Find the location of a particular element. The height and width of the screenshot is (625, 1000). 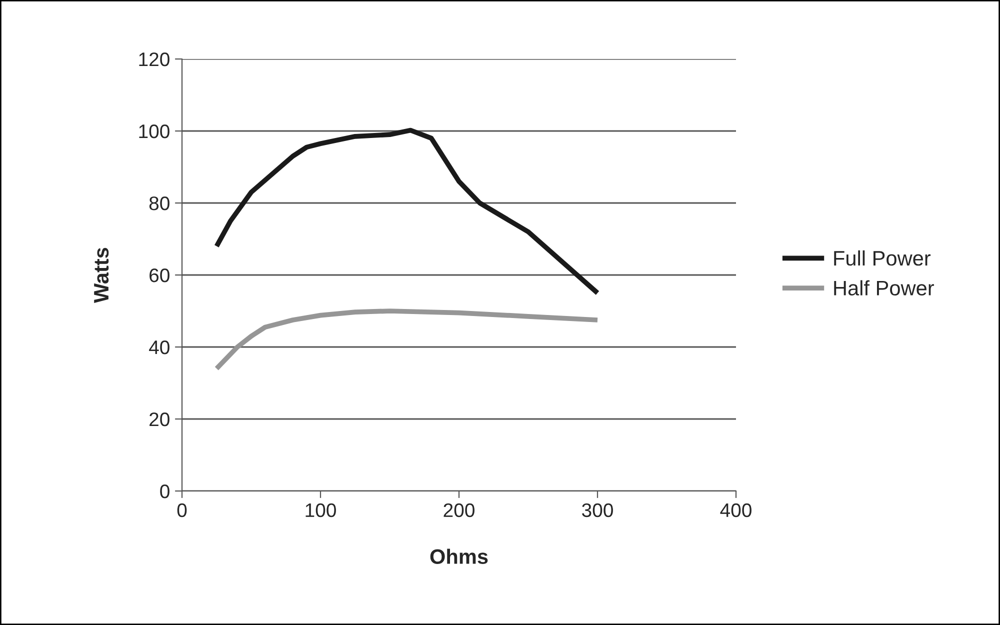

x-tick-label: 0 is located at coordinates (182, 510).